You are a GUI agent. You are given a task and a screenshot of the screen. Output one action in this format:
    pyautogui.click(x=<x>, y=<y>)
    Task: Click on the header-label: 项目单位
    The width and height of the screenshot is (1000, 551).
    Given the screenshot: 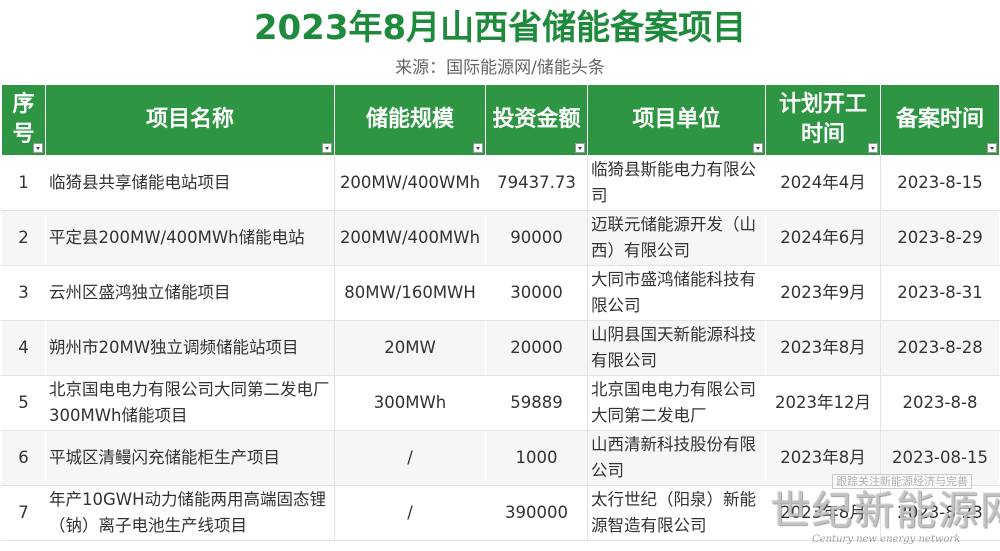 What is the action you would take?
    pyautogui.click(x=676, y=119)
    